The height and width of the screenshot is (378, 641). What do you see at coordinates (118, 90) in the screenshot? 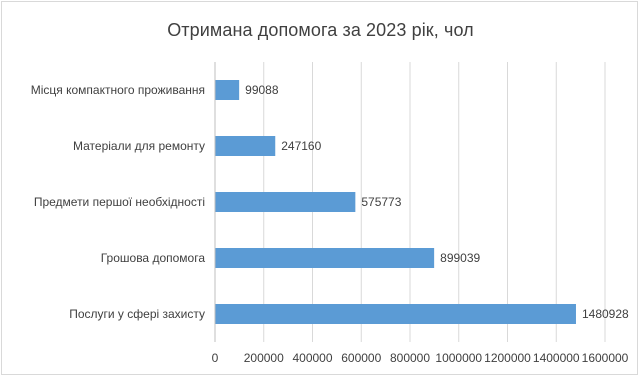
I see `category-label: Місця компактного проживання` at bounding box center [118, 90].